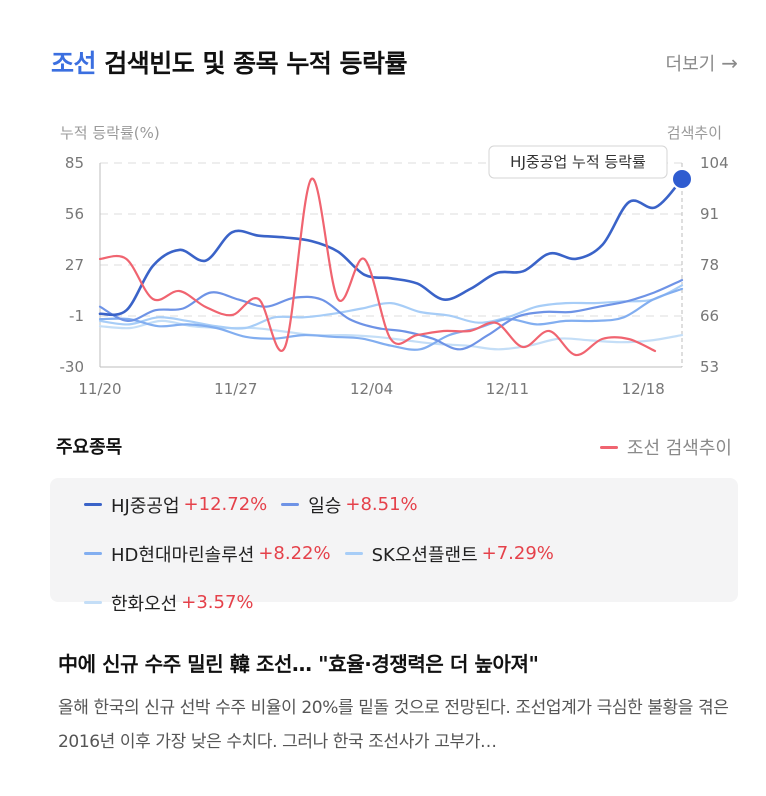 The width and height of the screenshot is (766, 796). I want to click on x-tick-label: 12/11, so click(507, 389).